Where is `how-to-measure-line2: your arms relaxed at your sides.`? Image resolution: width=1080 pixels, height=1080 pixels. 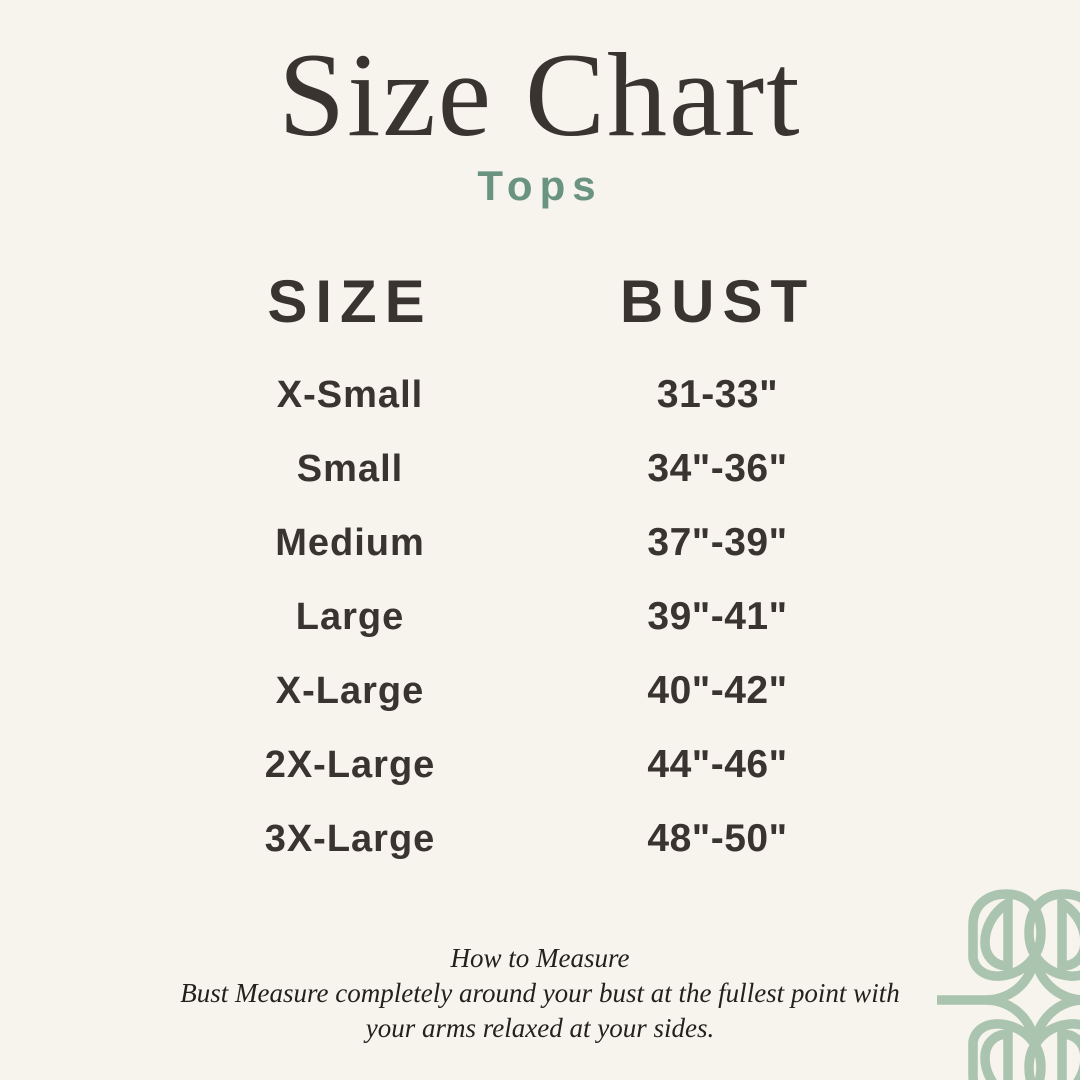 how-to-measure-line2: your arms relaxed at your sides. is located at coordinates (540, 1028).